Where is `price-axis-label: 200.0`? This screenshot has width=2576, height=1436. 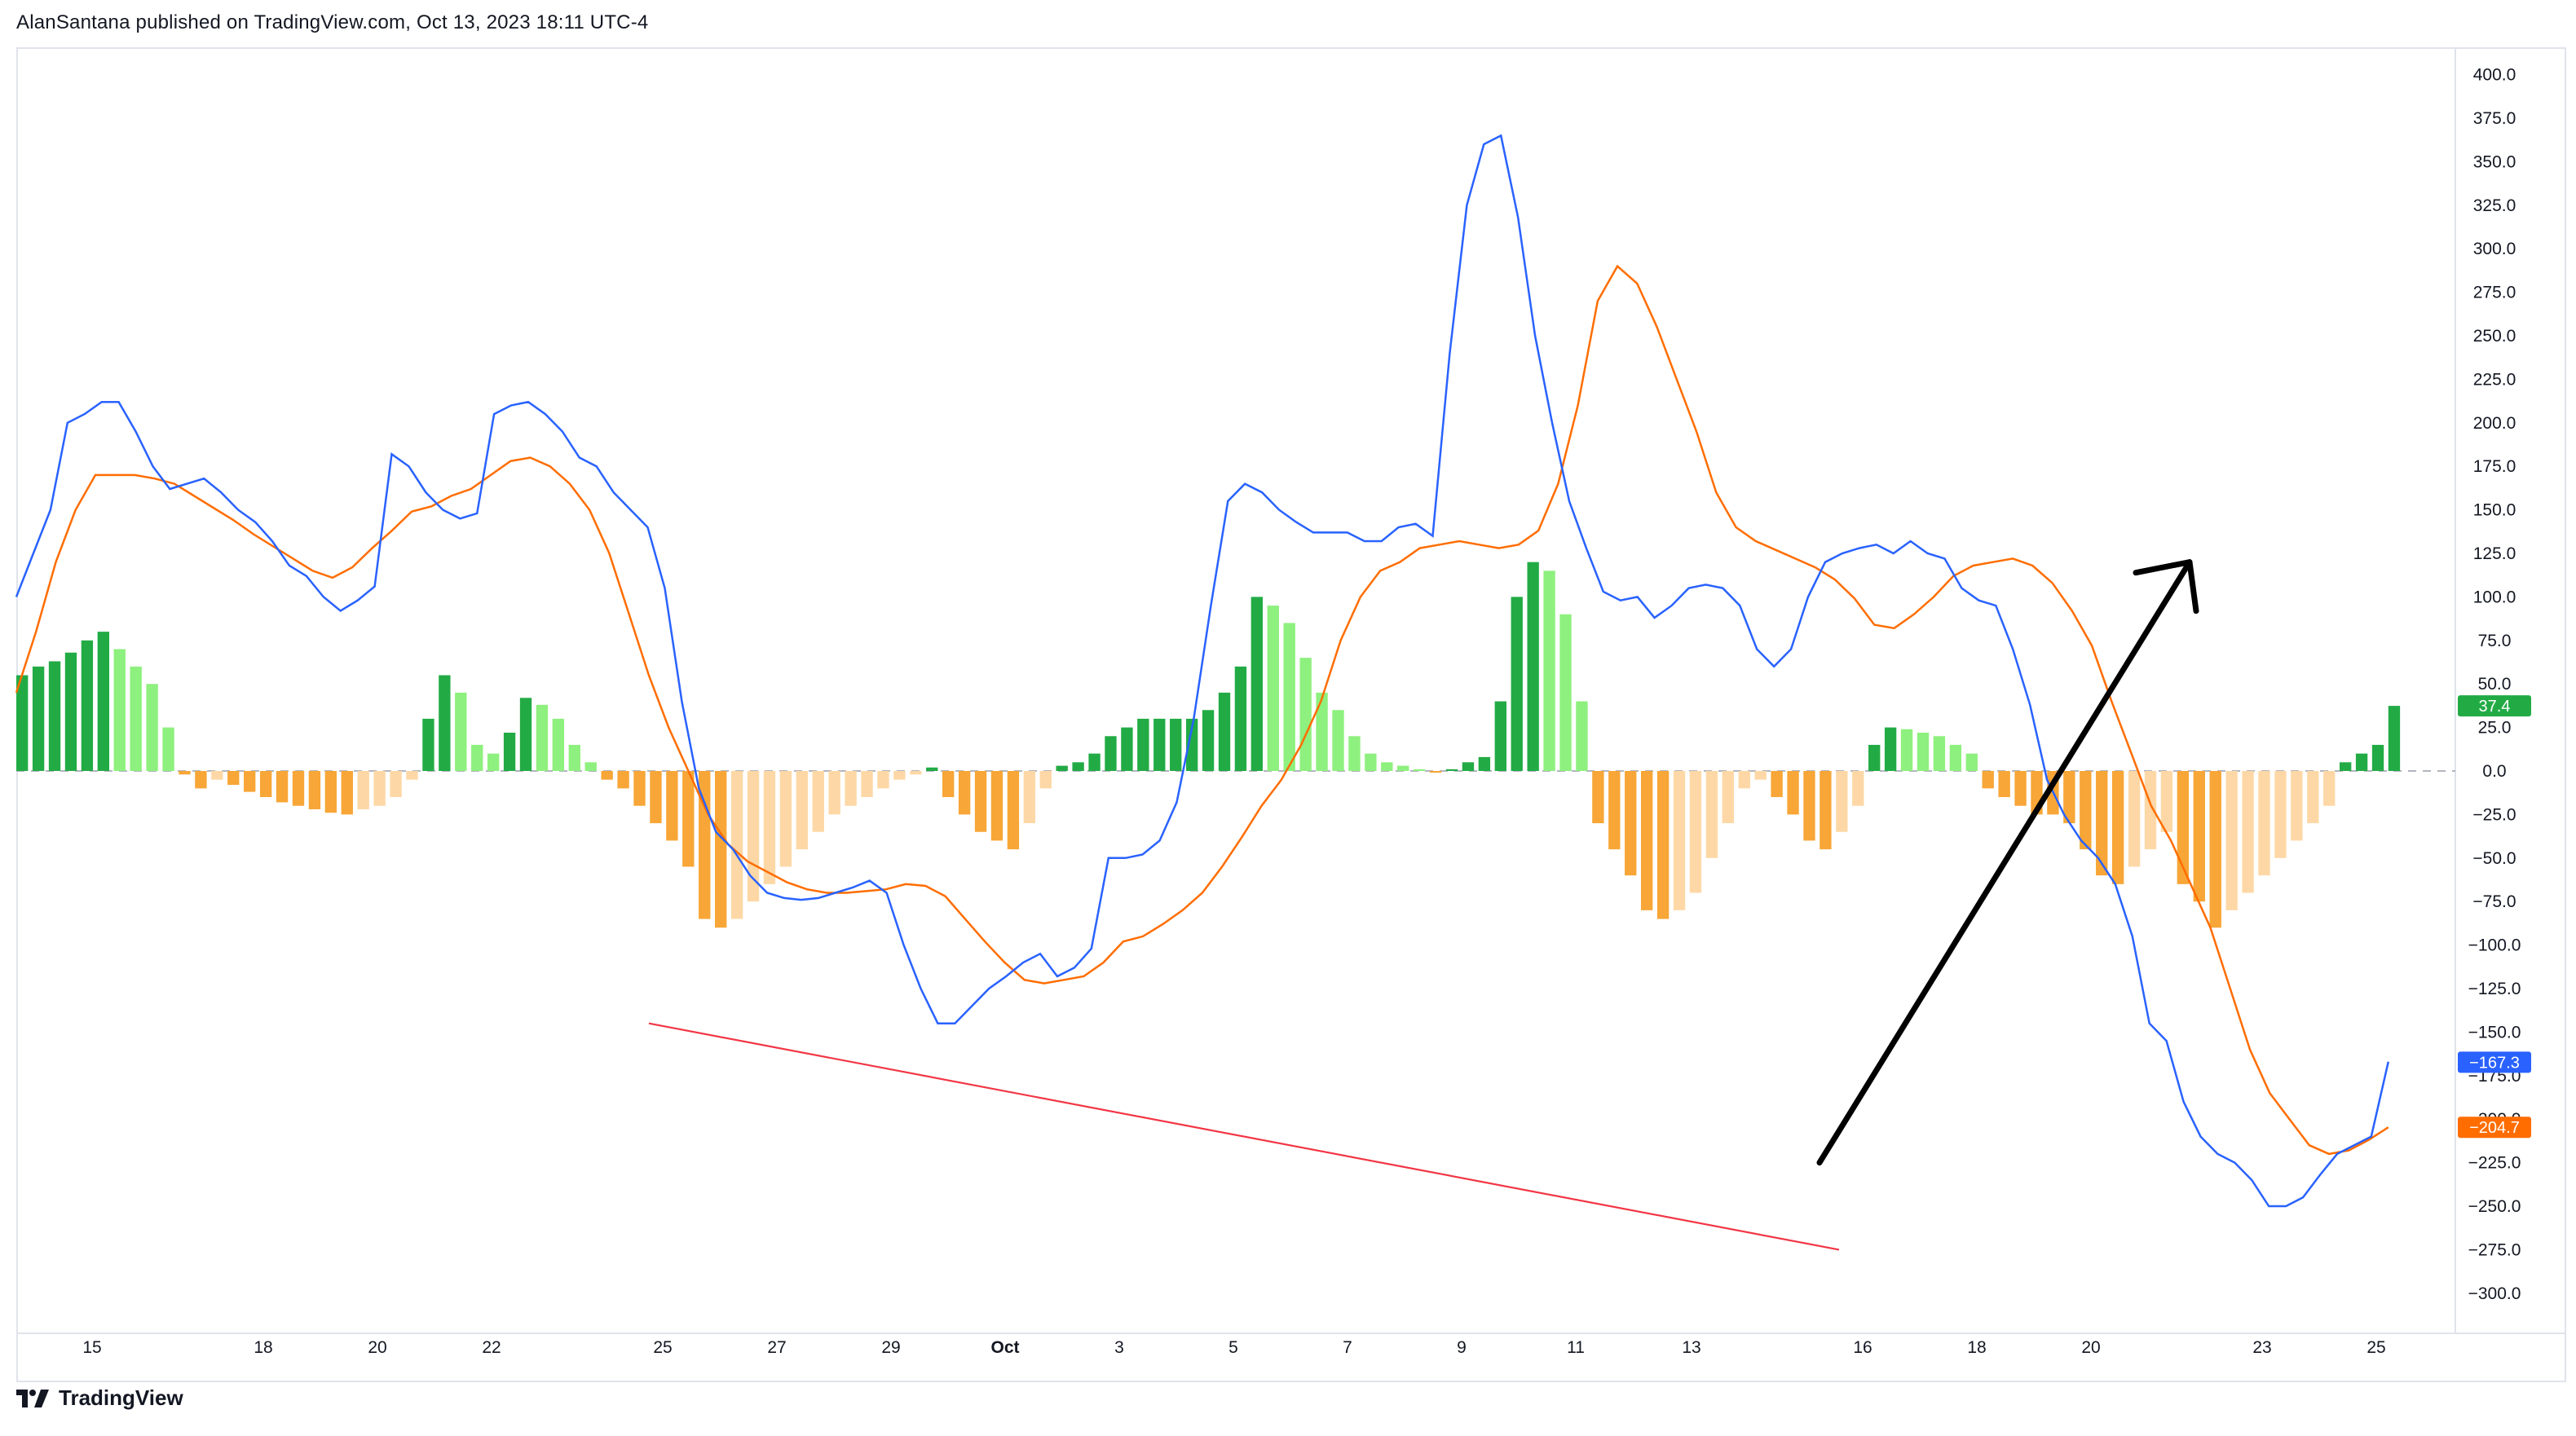 price-axis-label: 200.0 is located at coordinates (2494, 423).